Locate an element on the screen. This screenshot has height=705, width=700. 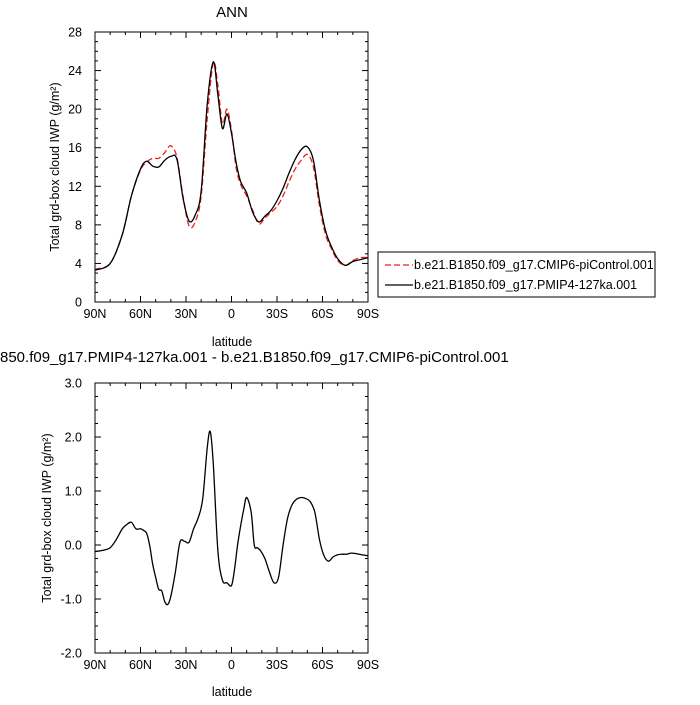
bottom-x-axis-label: latitude is located at coordinates (232, 692).